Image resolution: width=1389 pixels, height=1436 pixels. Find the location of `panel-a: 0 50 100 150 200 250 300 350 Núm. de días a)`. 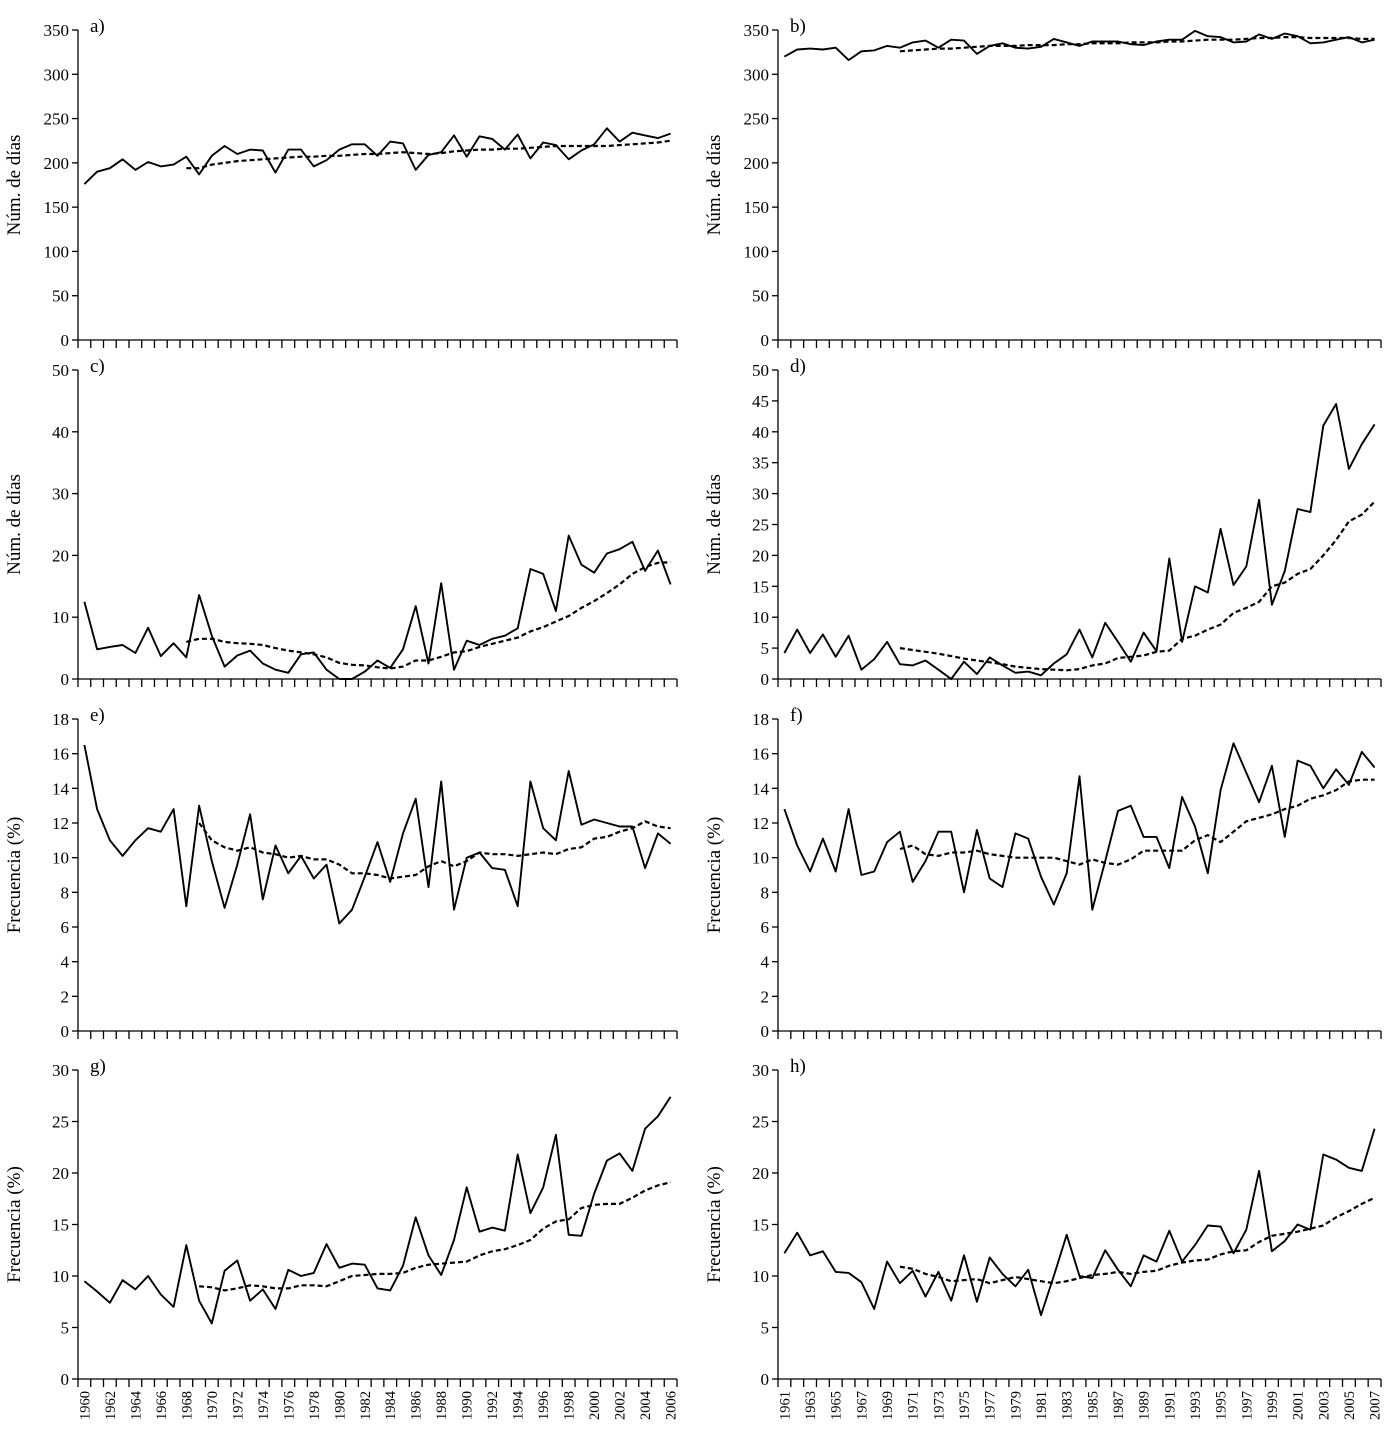

panel-a: 0 50 100 150 200 250 300 350 Núm. de días a) is located at coordinates (341, 183).